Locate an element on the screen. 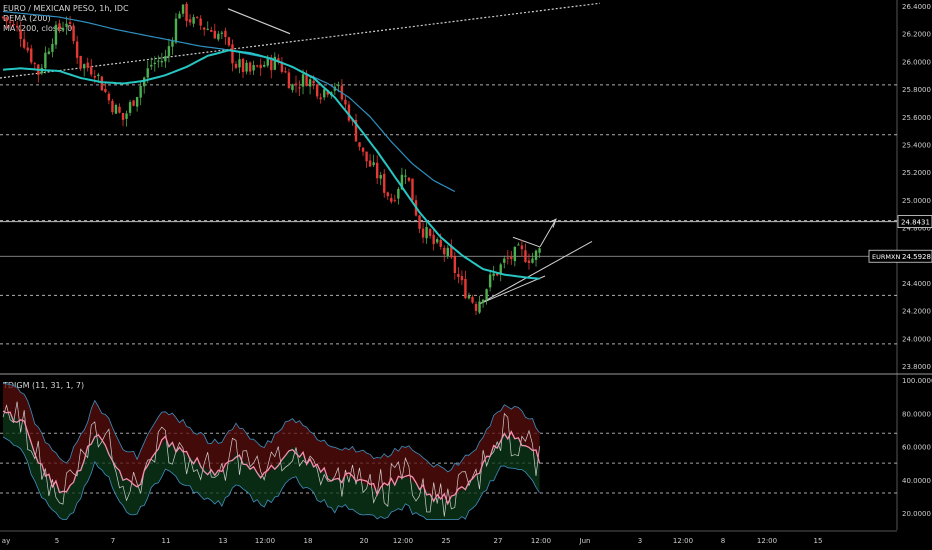 Image resolution: width=932 pixels, height=550 pixels. price-tick-label: 23.8000 is located at coordinates (916, 367).